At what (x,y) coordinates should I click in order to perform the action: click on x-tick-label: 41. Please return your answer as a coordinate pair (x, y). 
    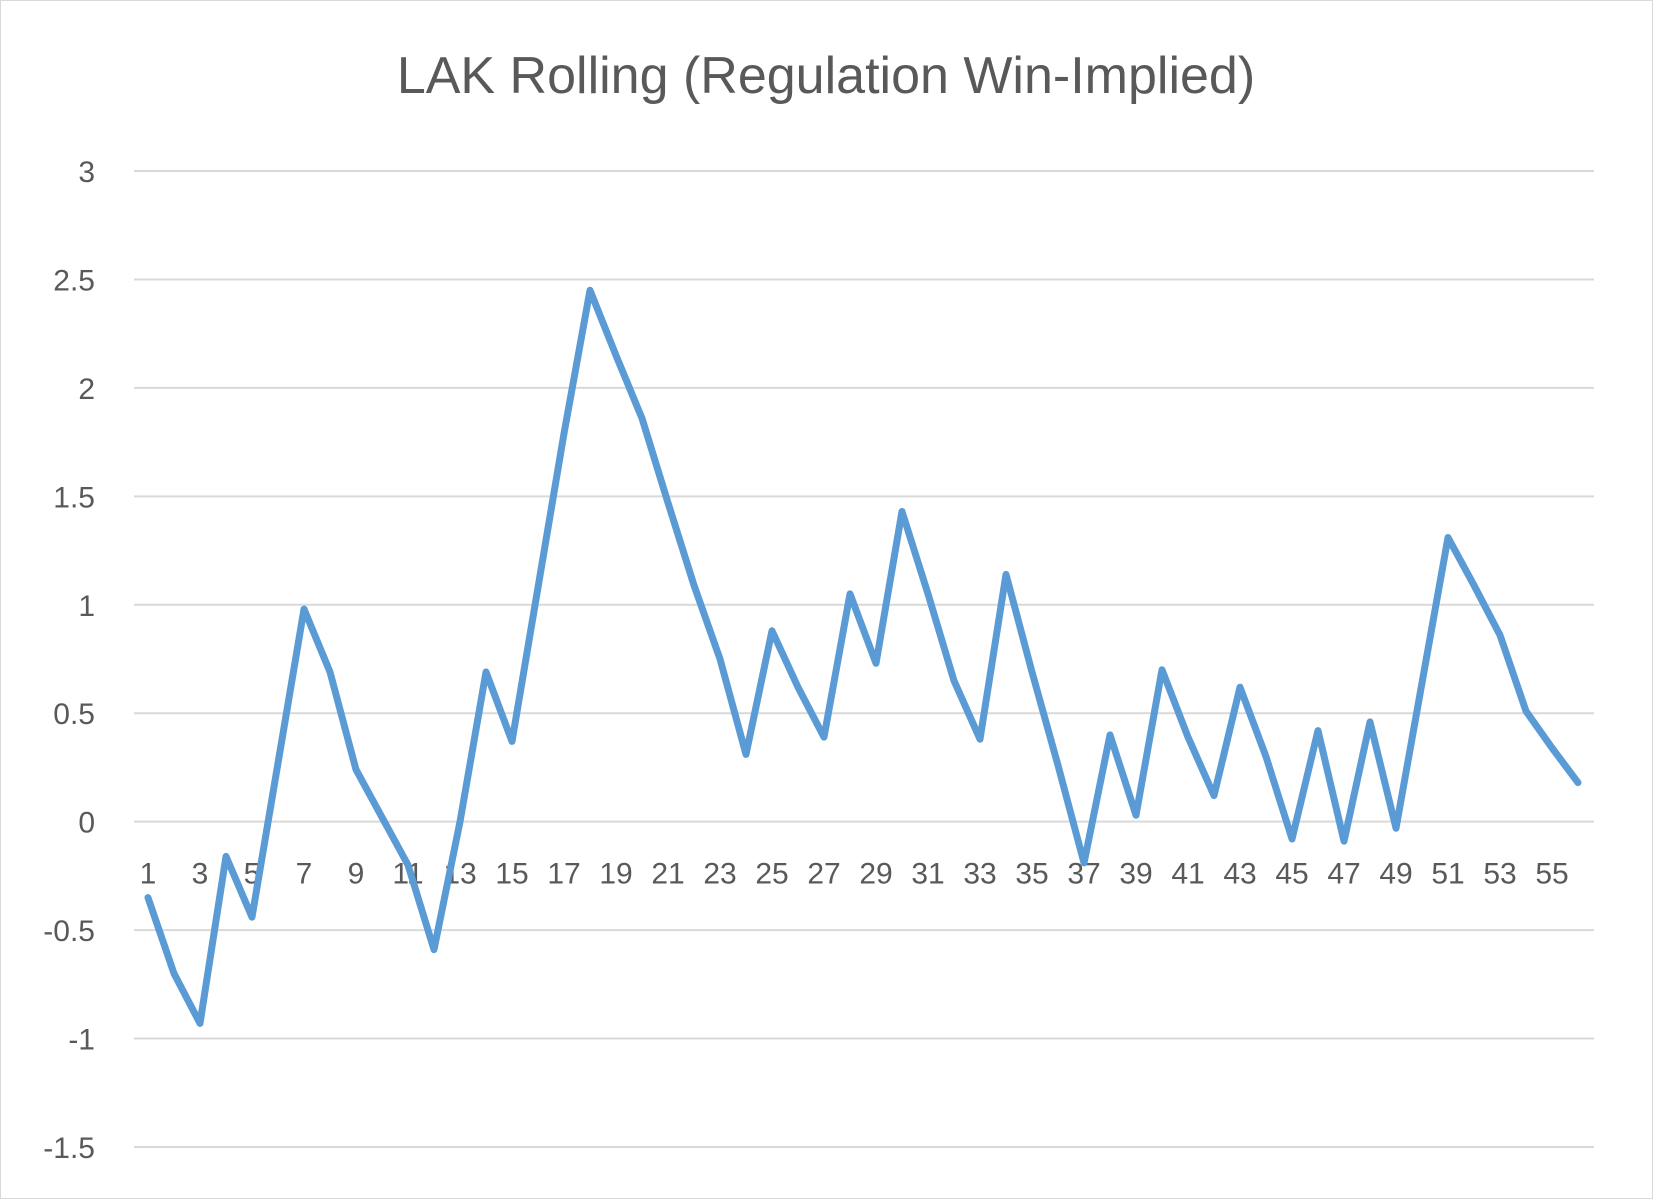
    Looking at the image, I should click on (1187, 874).